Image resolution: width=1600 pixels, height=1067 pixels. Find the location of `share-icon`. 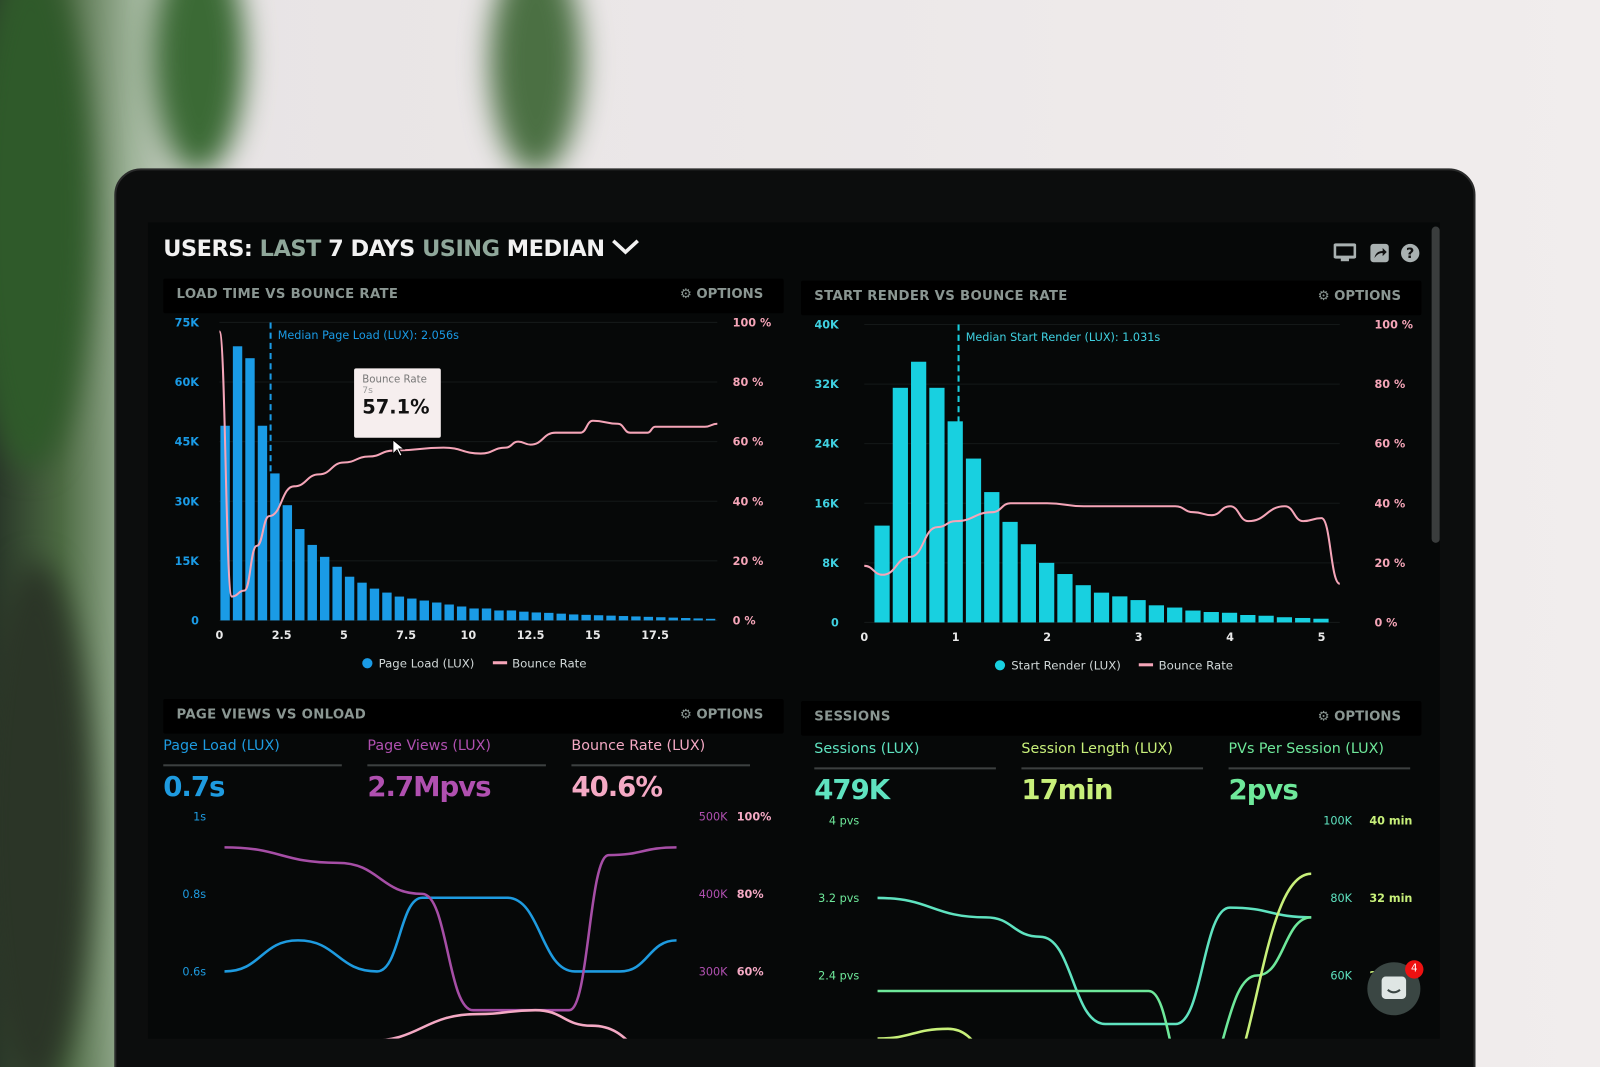

share-icon is located at coordinates (1379, 253).